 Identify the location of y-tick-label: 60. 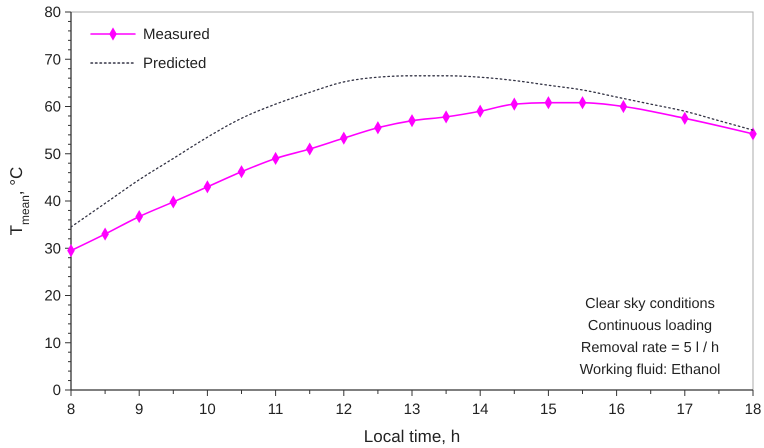
(52, 107).